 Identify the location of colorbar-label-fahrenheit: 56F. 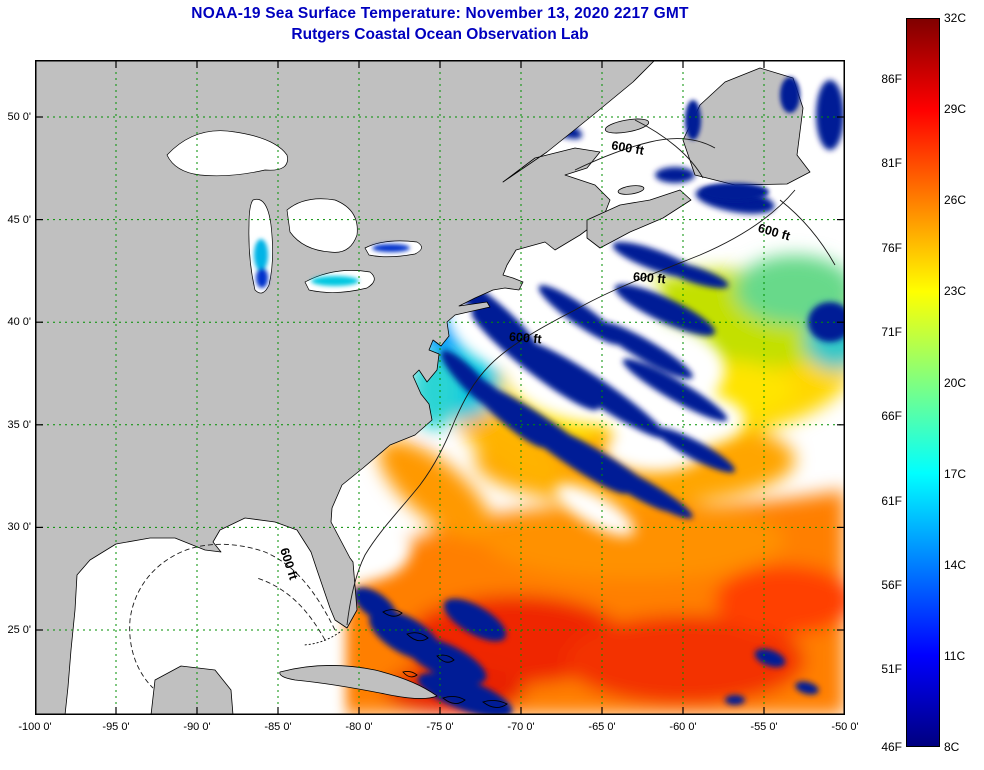
(891, 585).